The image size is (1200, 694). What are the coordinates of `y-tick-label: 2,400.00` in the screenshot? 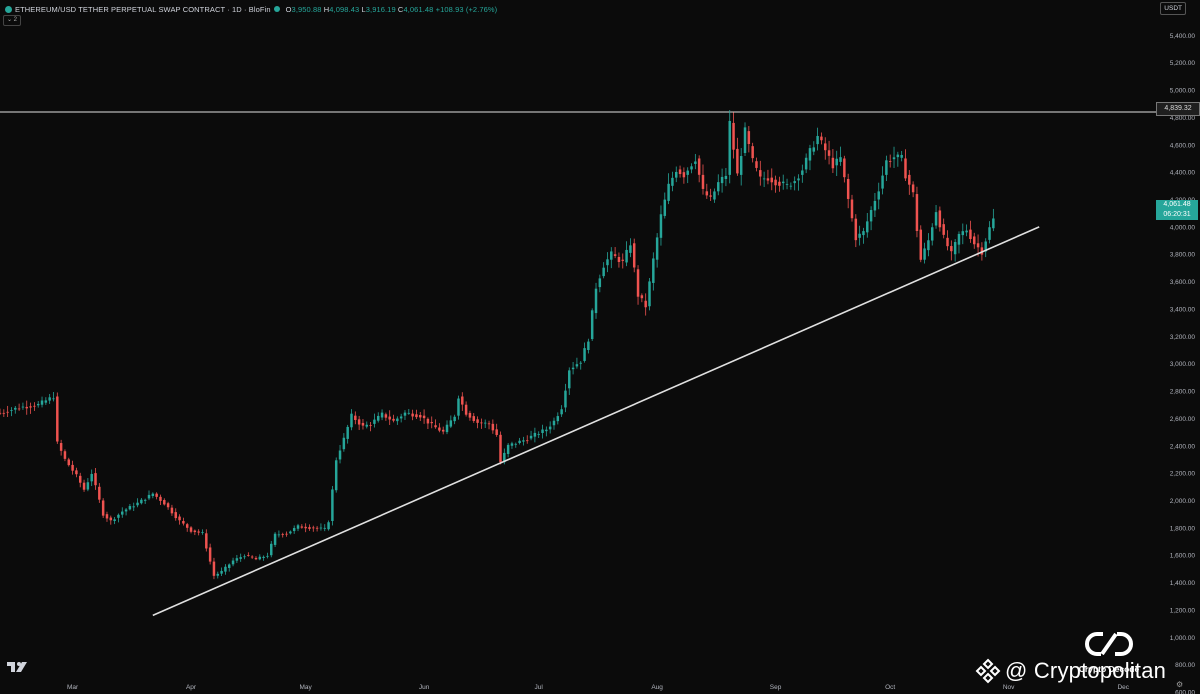 It's located at (1183, 446).